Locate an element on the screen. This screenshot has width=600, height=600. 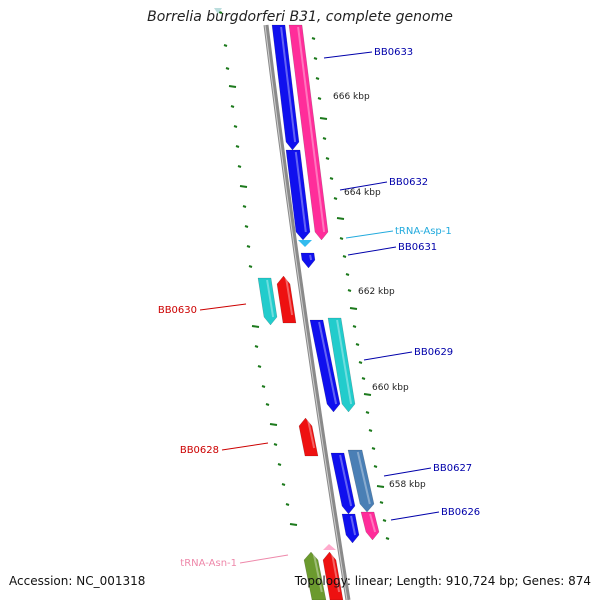
gene-bb0626-highlight is located at coordinates (353, 525).